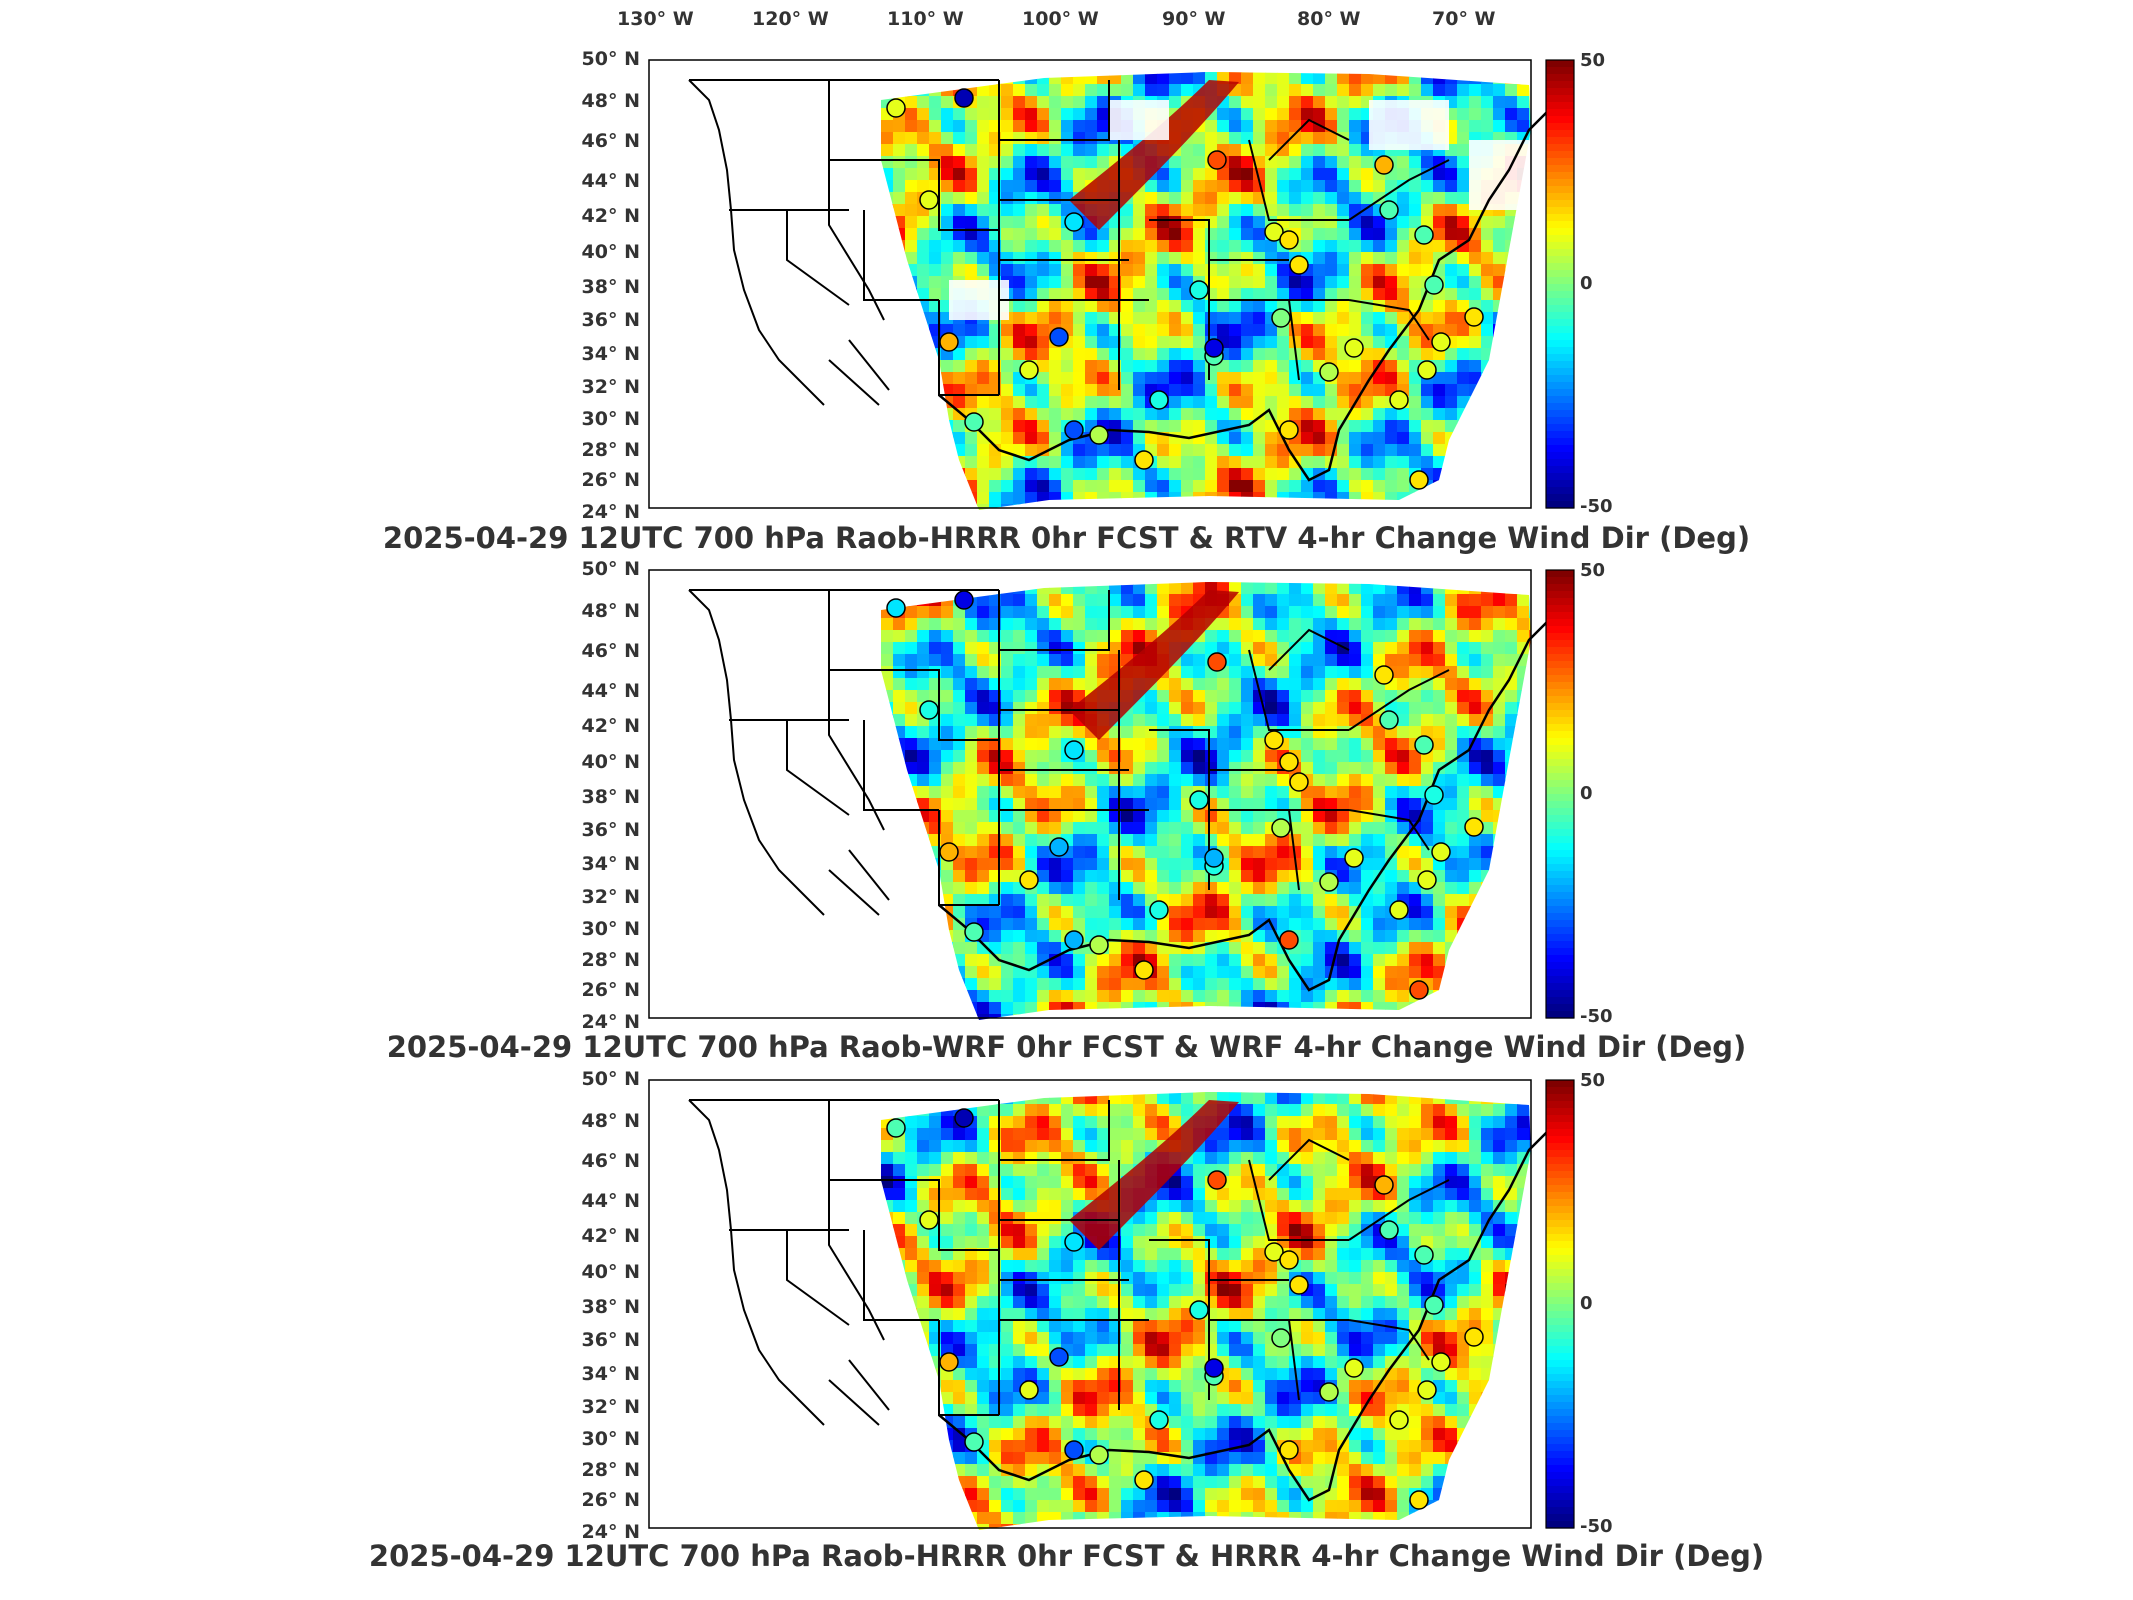 Image resolution: width=2133 pixels, height=1600 pixels. Describe the element at coordinates (610, 1236) in the screenshot. I see `lat-tick-label: 42° N` at that location.